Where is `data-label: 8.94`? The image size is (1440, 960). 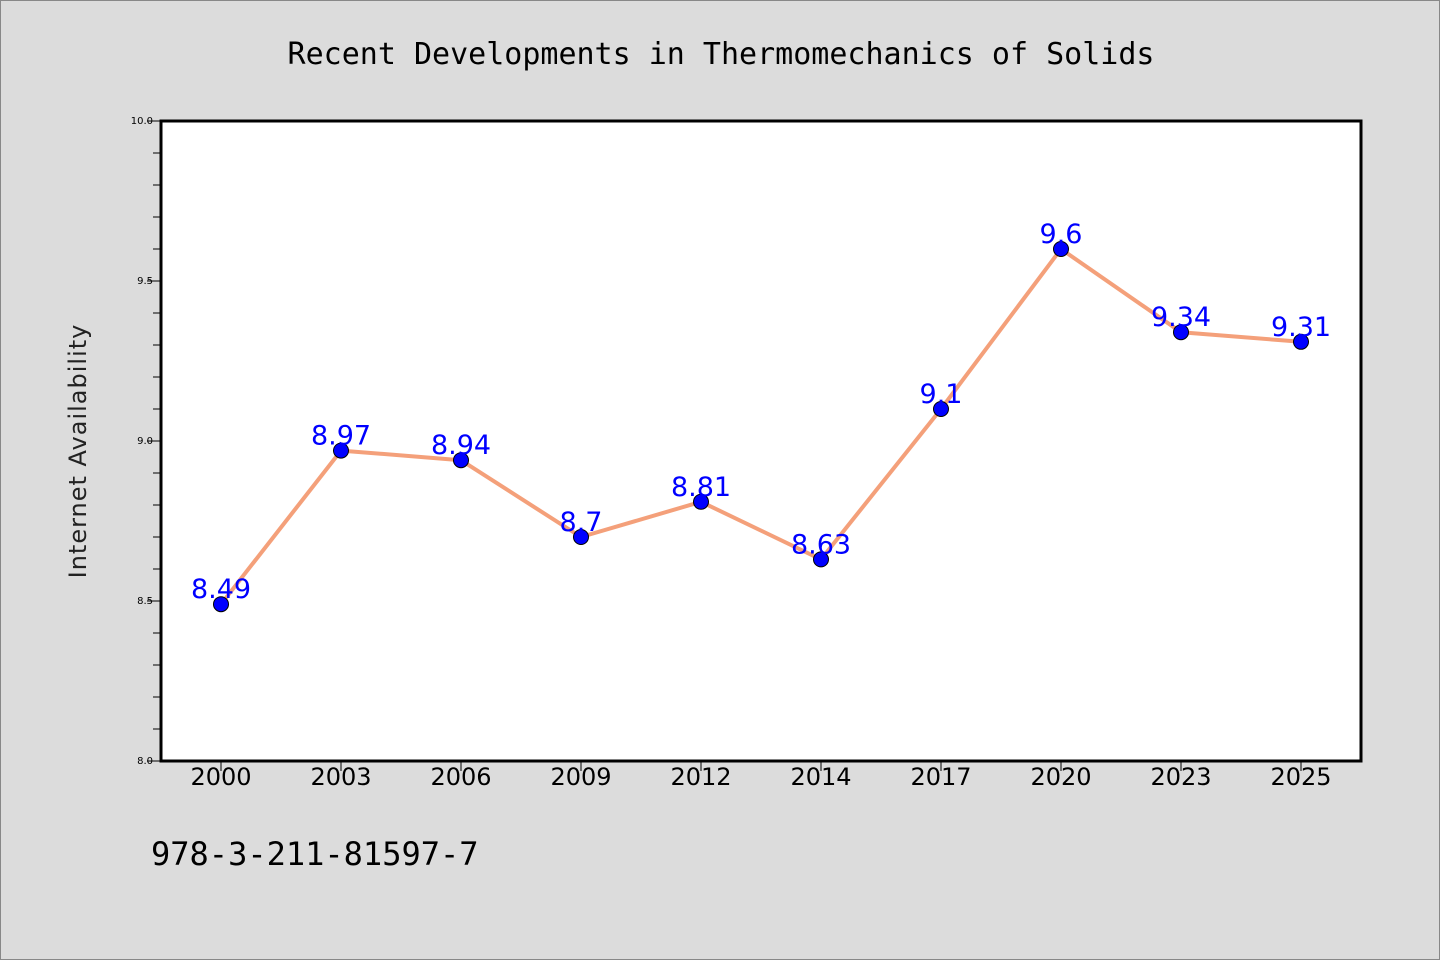
data-label: 8.94 is located at coordinates (461, 445).